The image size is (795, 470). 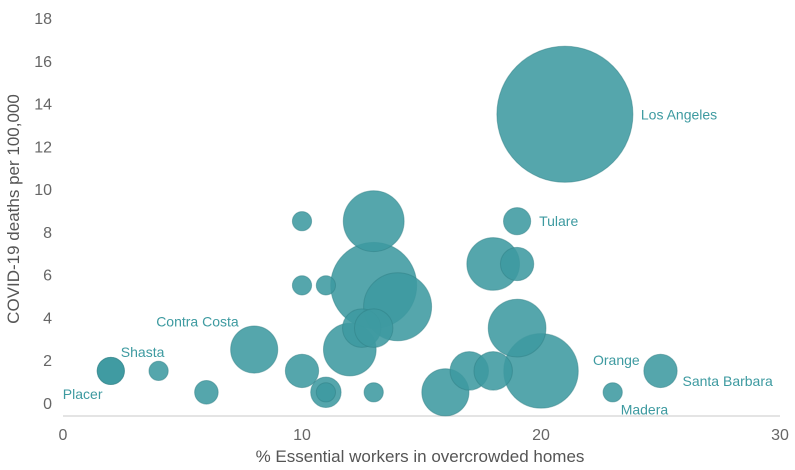 What do you see at coordinates (424, 435) in the screenshot?
I see `x-tick-labels: 0 10 20 30` at bounding box center [424, 435].